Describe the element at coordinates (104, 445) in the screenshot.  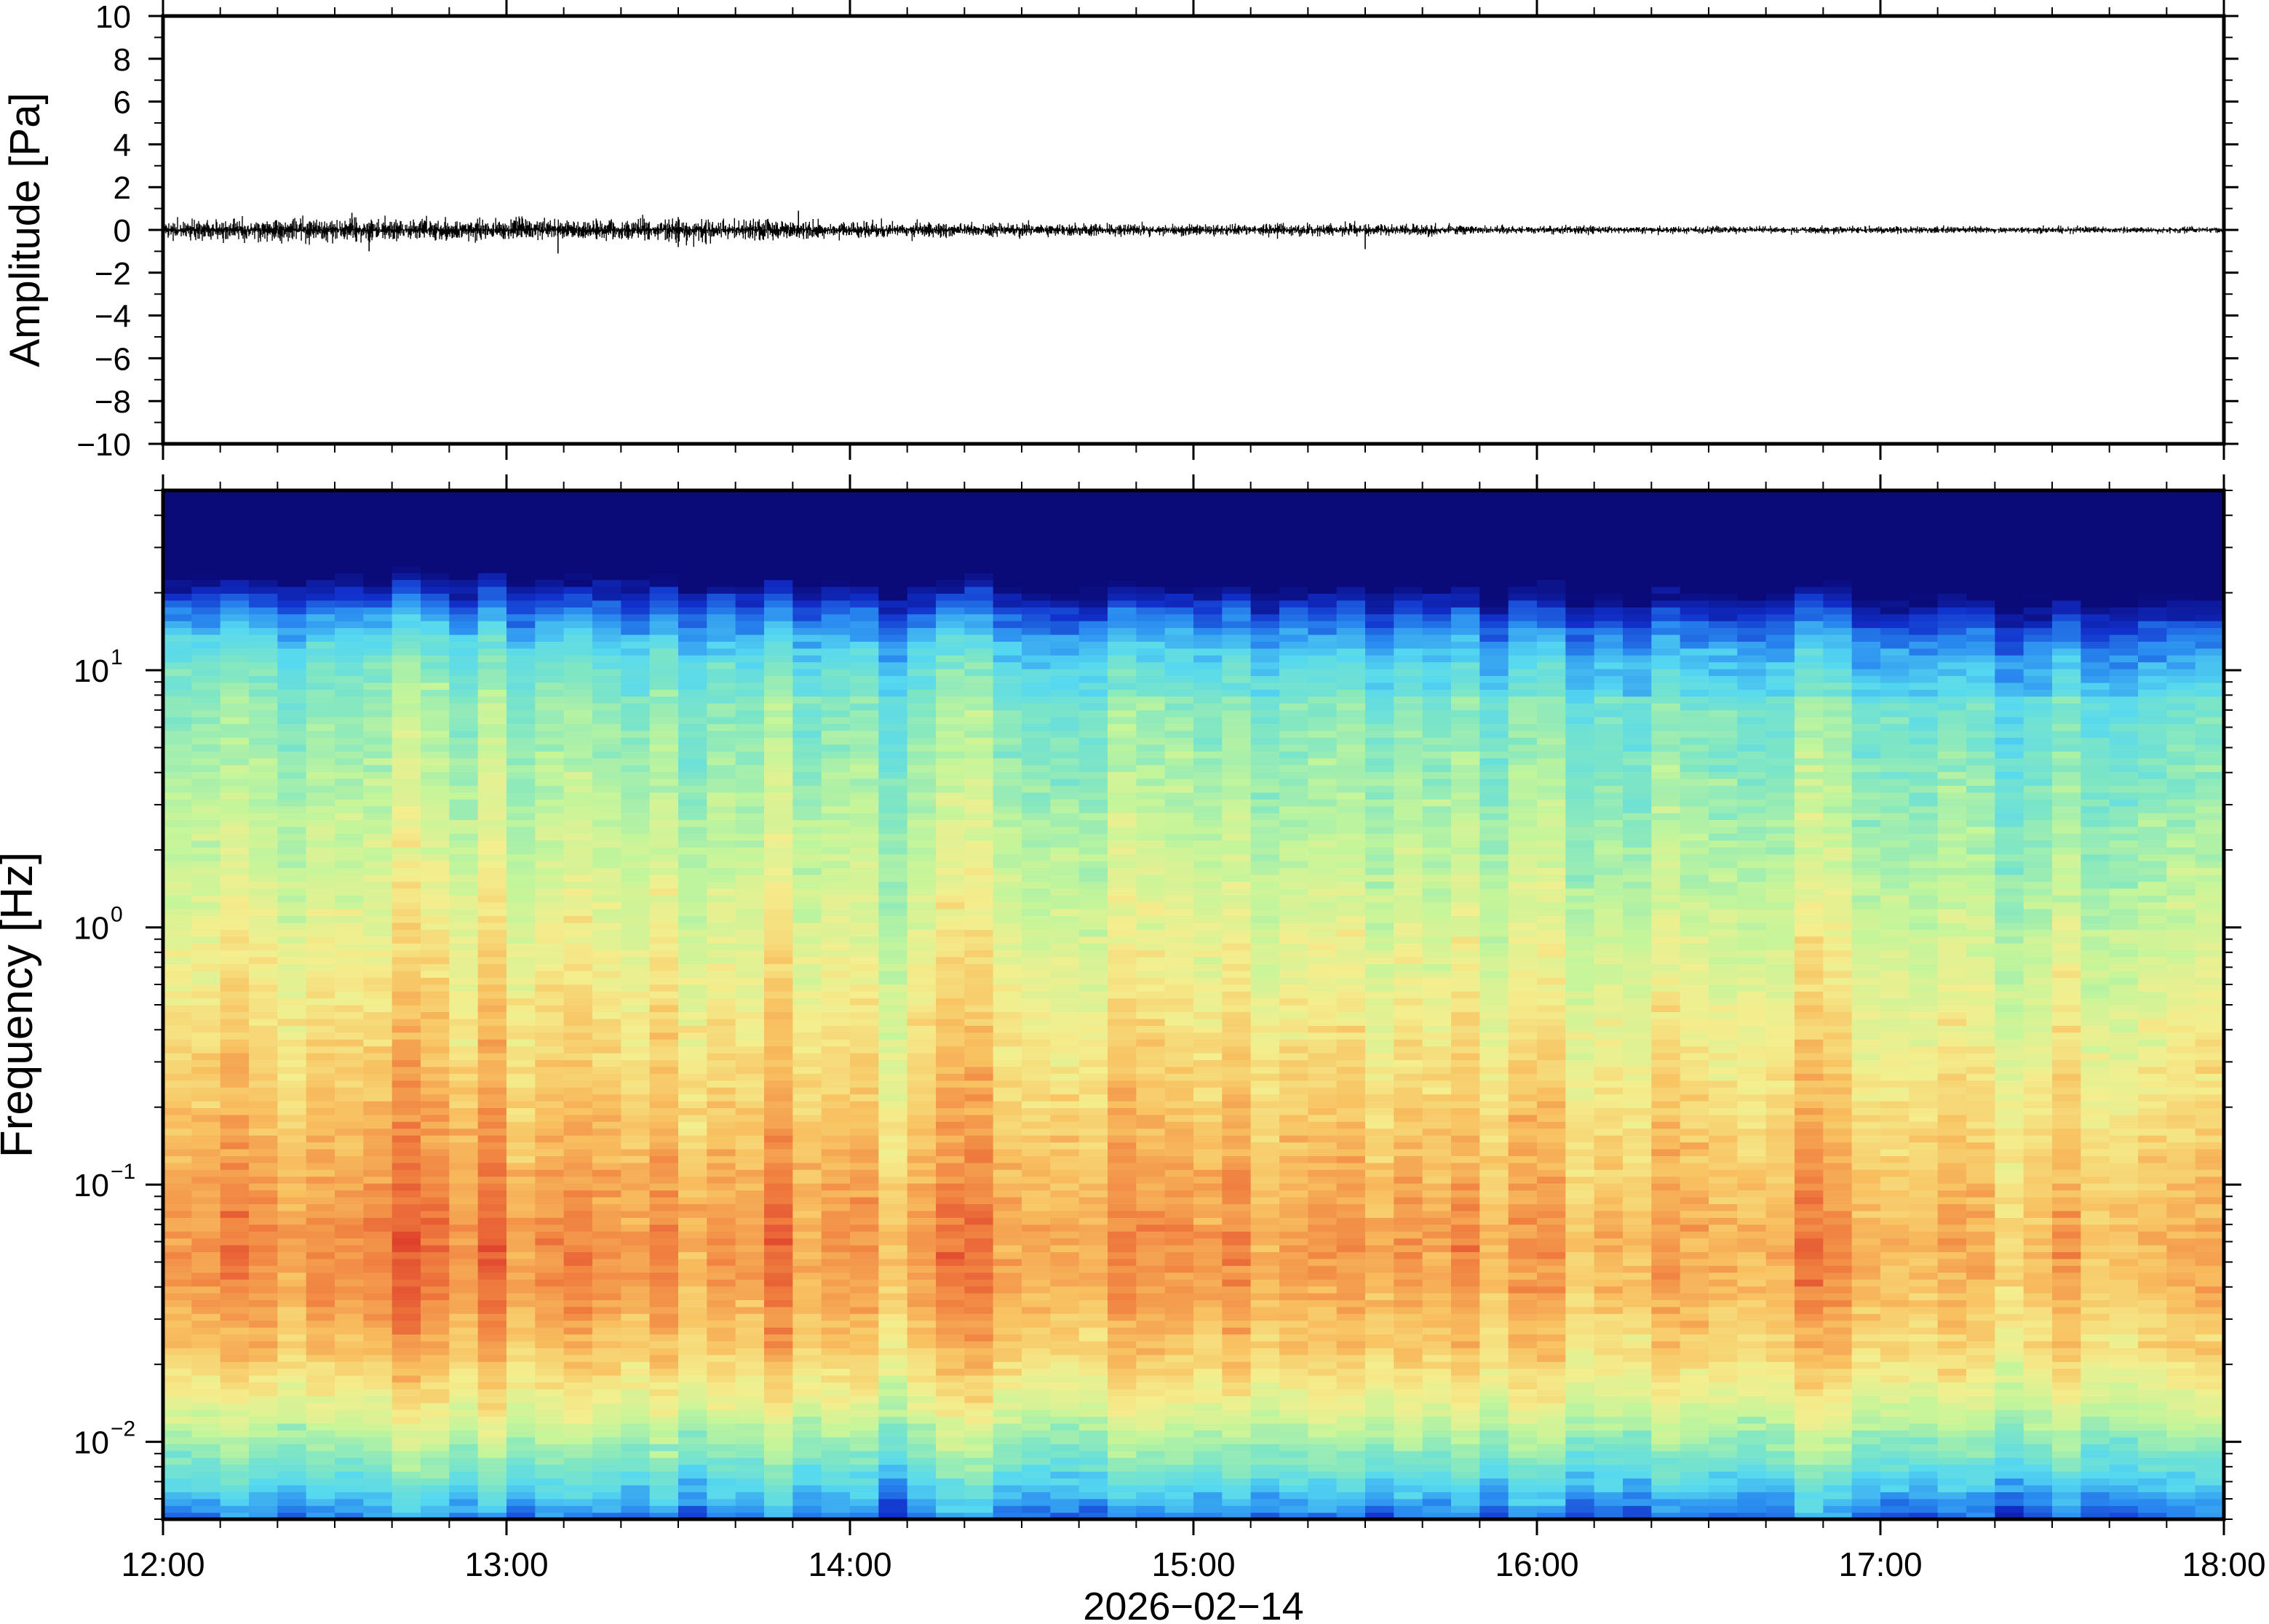
I see `waveform-y-tick-label: −10` at that location.